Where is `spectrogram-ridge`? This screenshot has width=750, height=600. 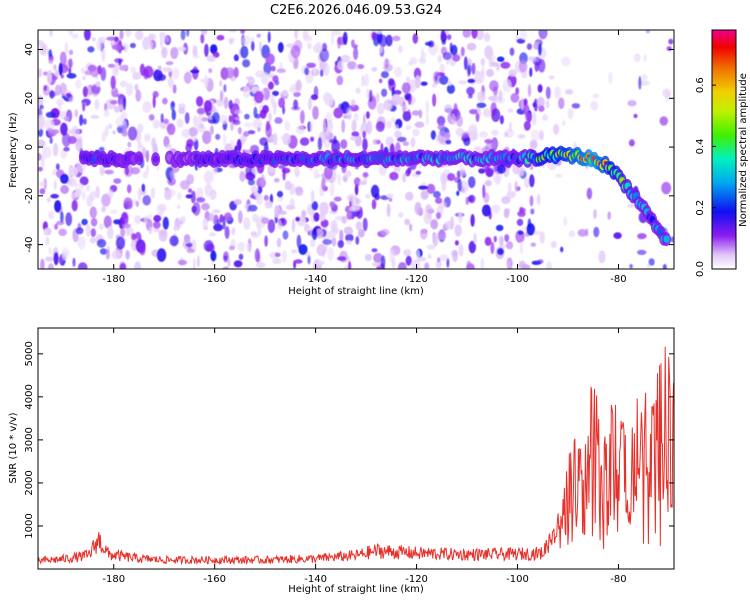
spectrogram-ridge is located at coordinates (374, 196).